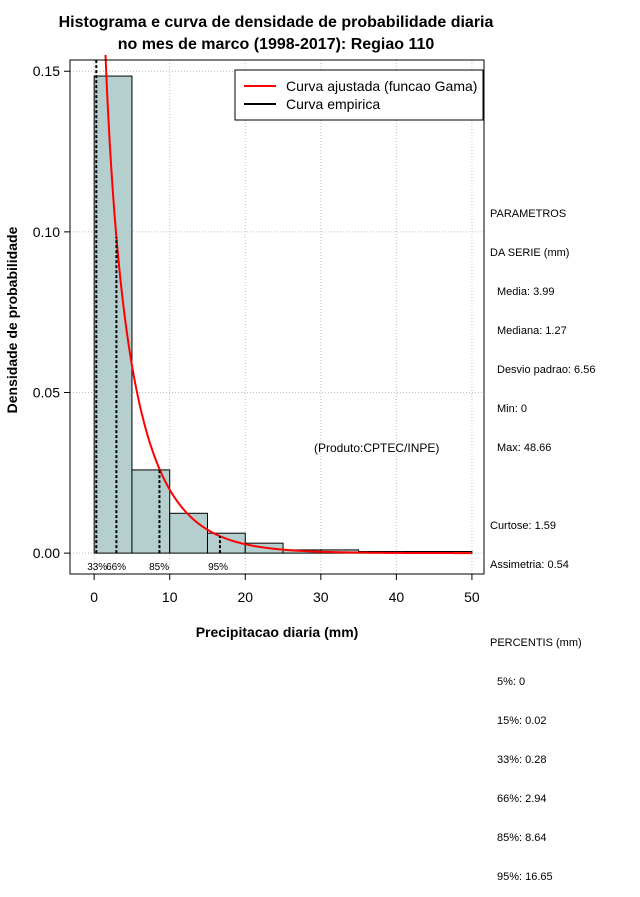 This screenshot has height=897, width=640. I want to click on x-tick-label: 30, so click(321, 597).